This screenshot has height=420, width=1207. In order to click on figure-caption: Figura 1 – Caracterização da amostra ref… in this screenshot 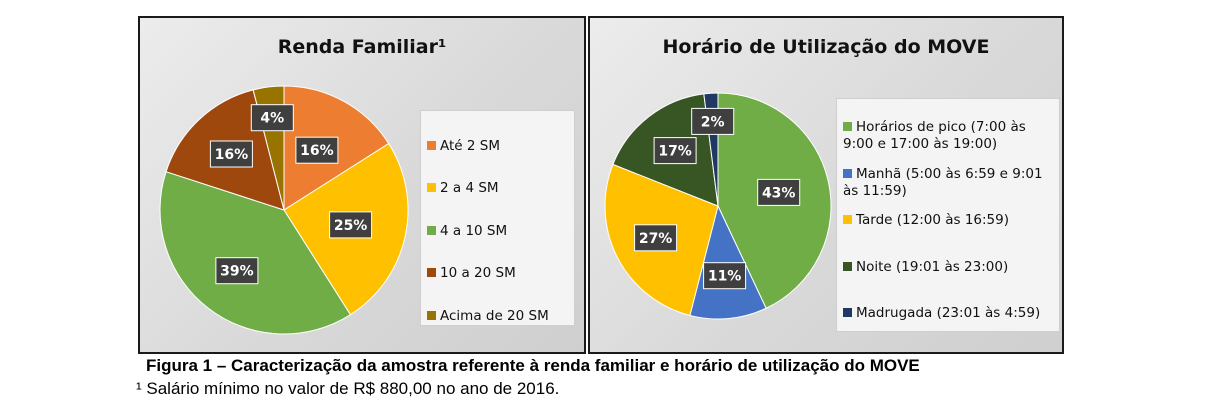, I will do `click(533, 365)`.